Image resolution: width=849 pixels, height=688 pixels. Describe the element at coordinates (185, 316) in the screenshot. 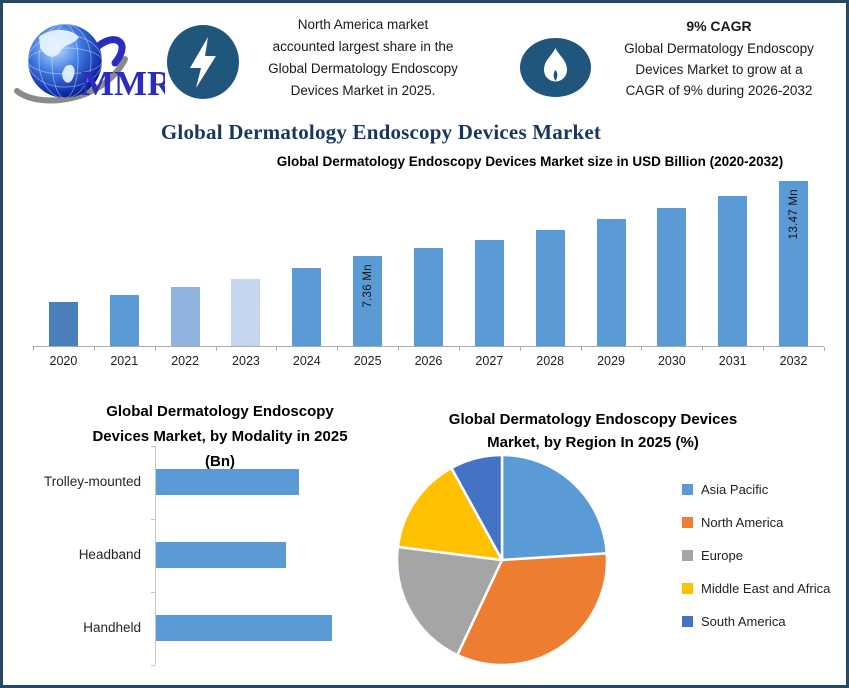

I see `bar-2022` at that location.